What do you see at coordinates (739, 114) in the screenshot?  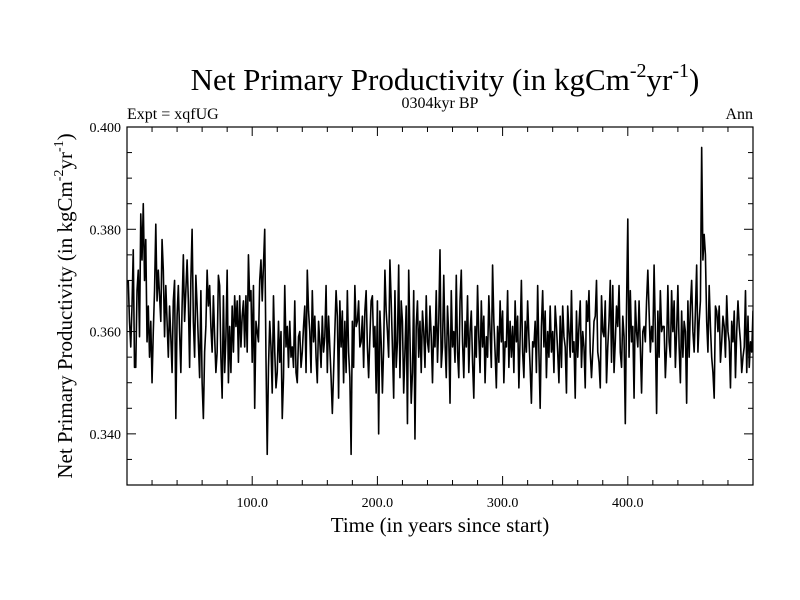 I see `season-label: Ann` at bounding box center [739, 114].